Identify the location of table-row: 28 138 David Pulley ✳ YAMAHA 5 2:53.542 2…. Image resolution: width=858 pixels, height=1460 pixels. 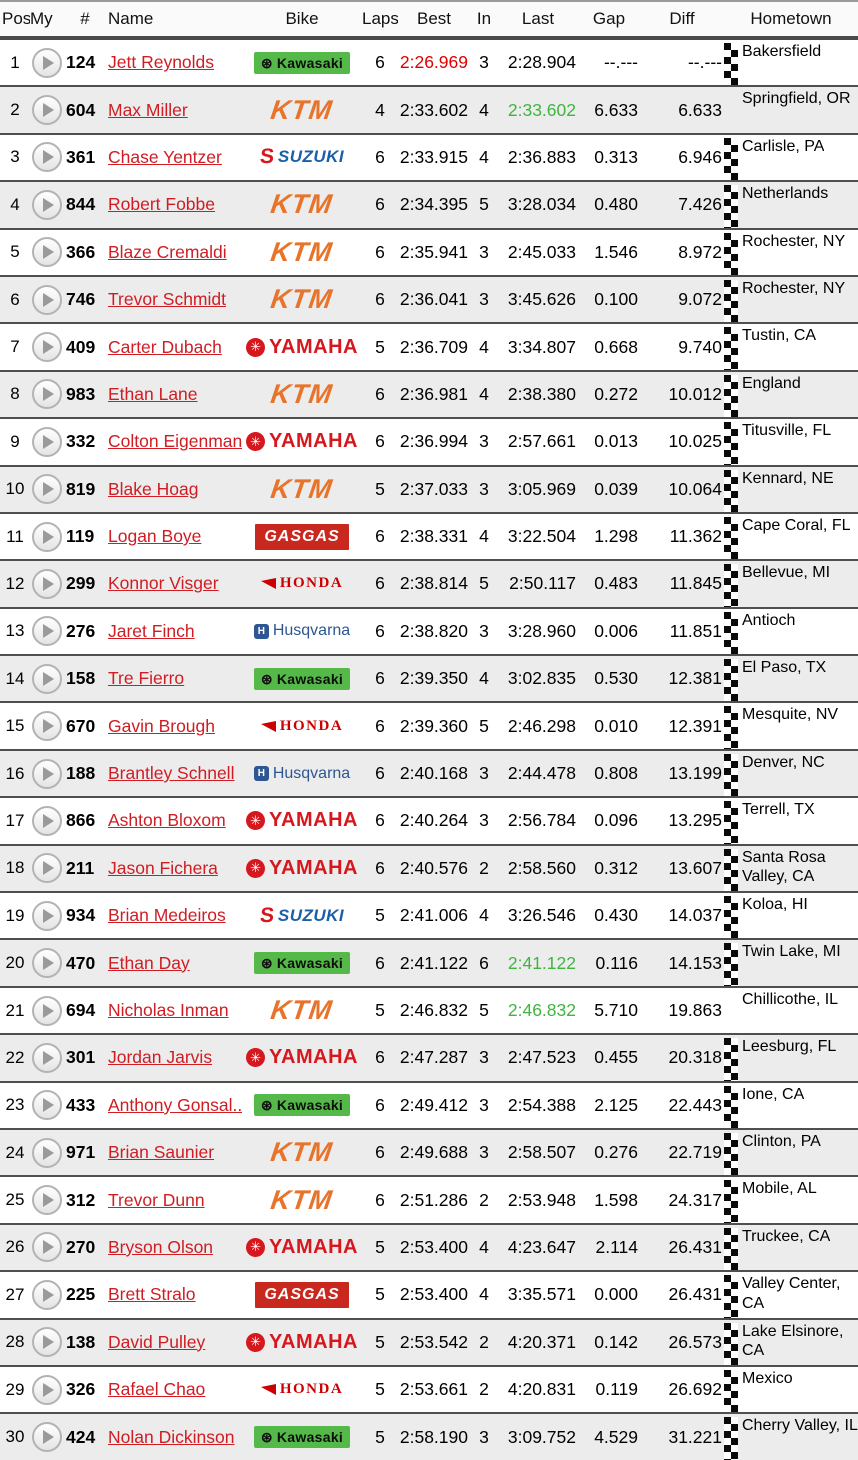
(429, 1343).